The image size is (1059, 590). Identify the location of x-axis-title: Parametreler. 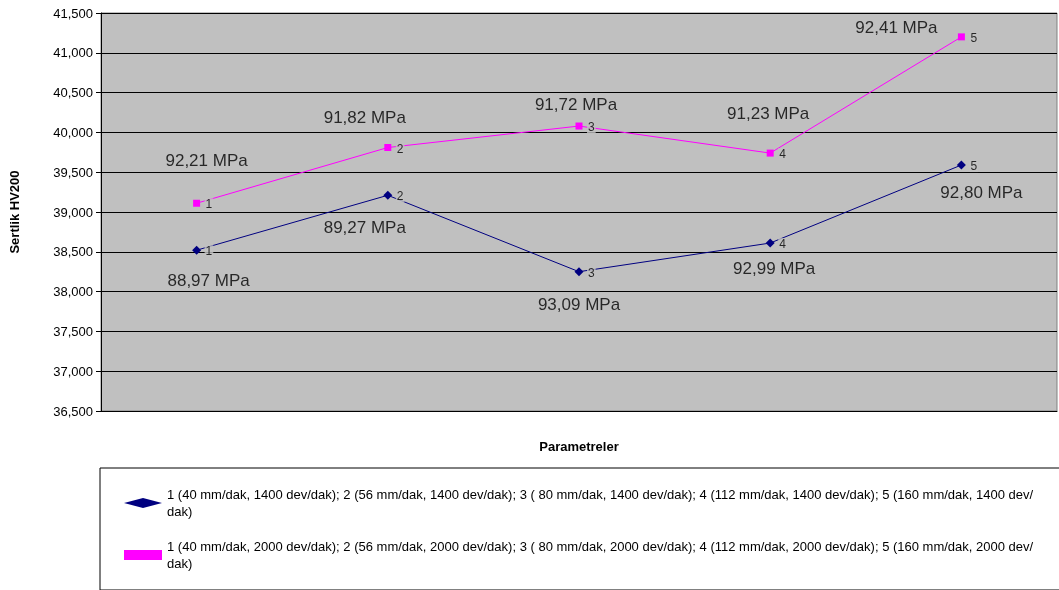
(579, 446).